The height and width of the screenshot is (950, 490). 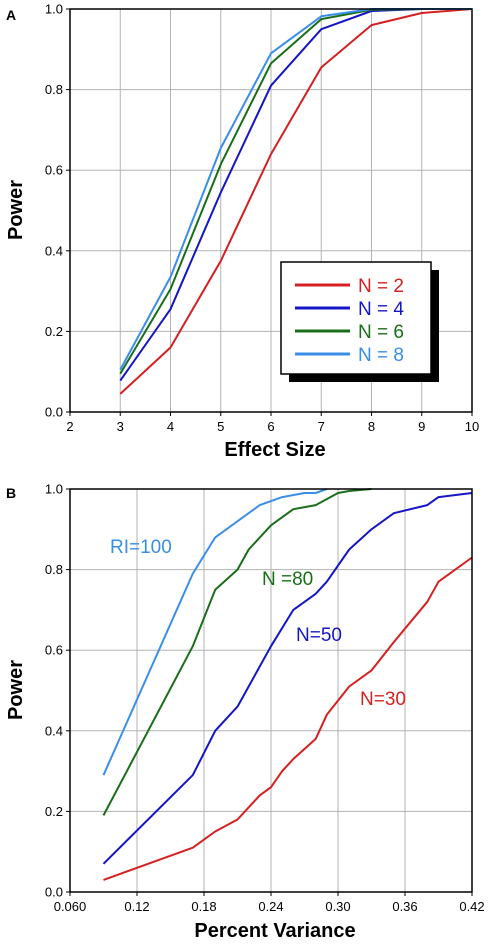 I want to click on annotation-n-50: N=50, so click(x=319, y=635).